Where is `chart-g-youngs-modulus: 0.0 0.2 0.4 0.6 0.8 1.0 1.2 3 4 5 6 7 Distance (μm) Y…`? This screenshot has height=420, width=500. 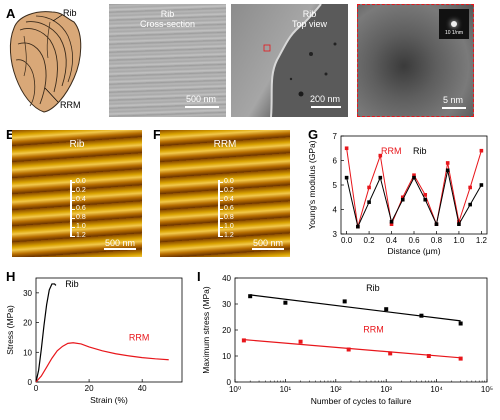 chart-g-youngs-modulus: 0.0 0.2 0.4 0.6 0.8 1.0 1.2 3 4 5 6 7 Distance (μm) Y… is located at coordinates (397, 194).